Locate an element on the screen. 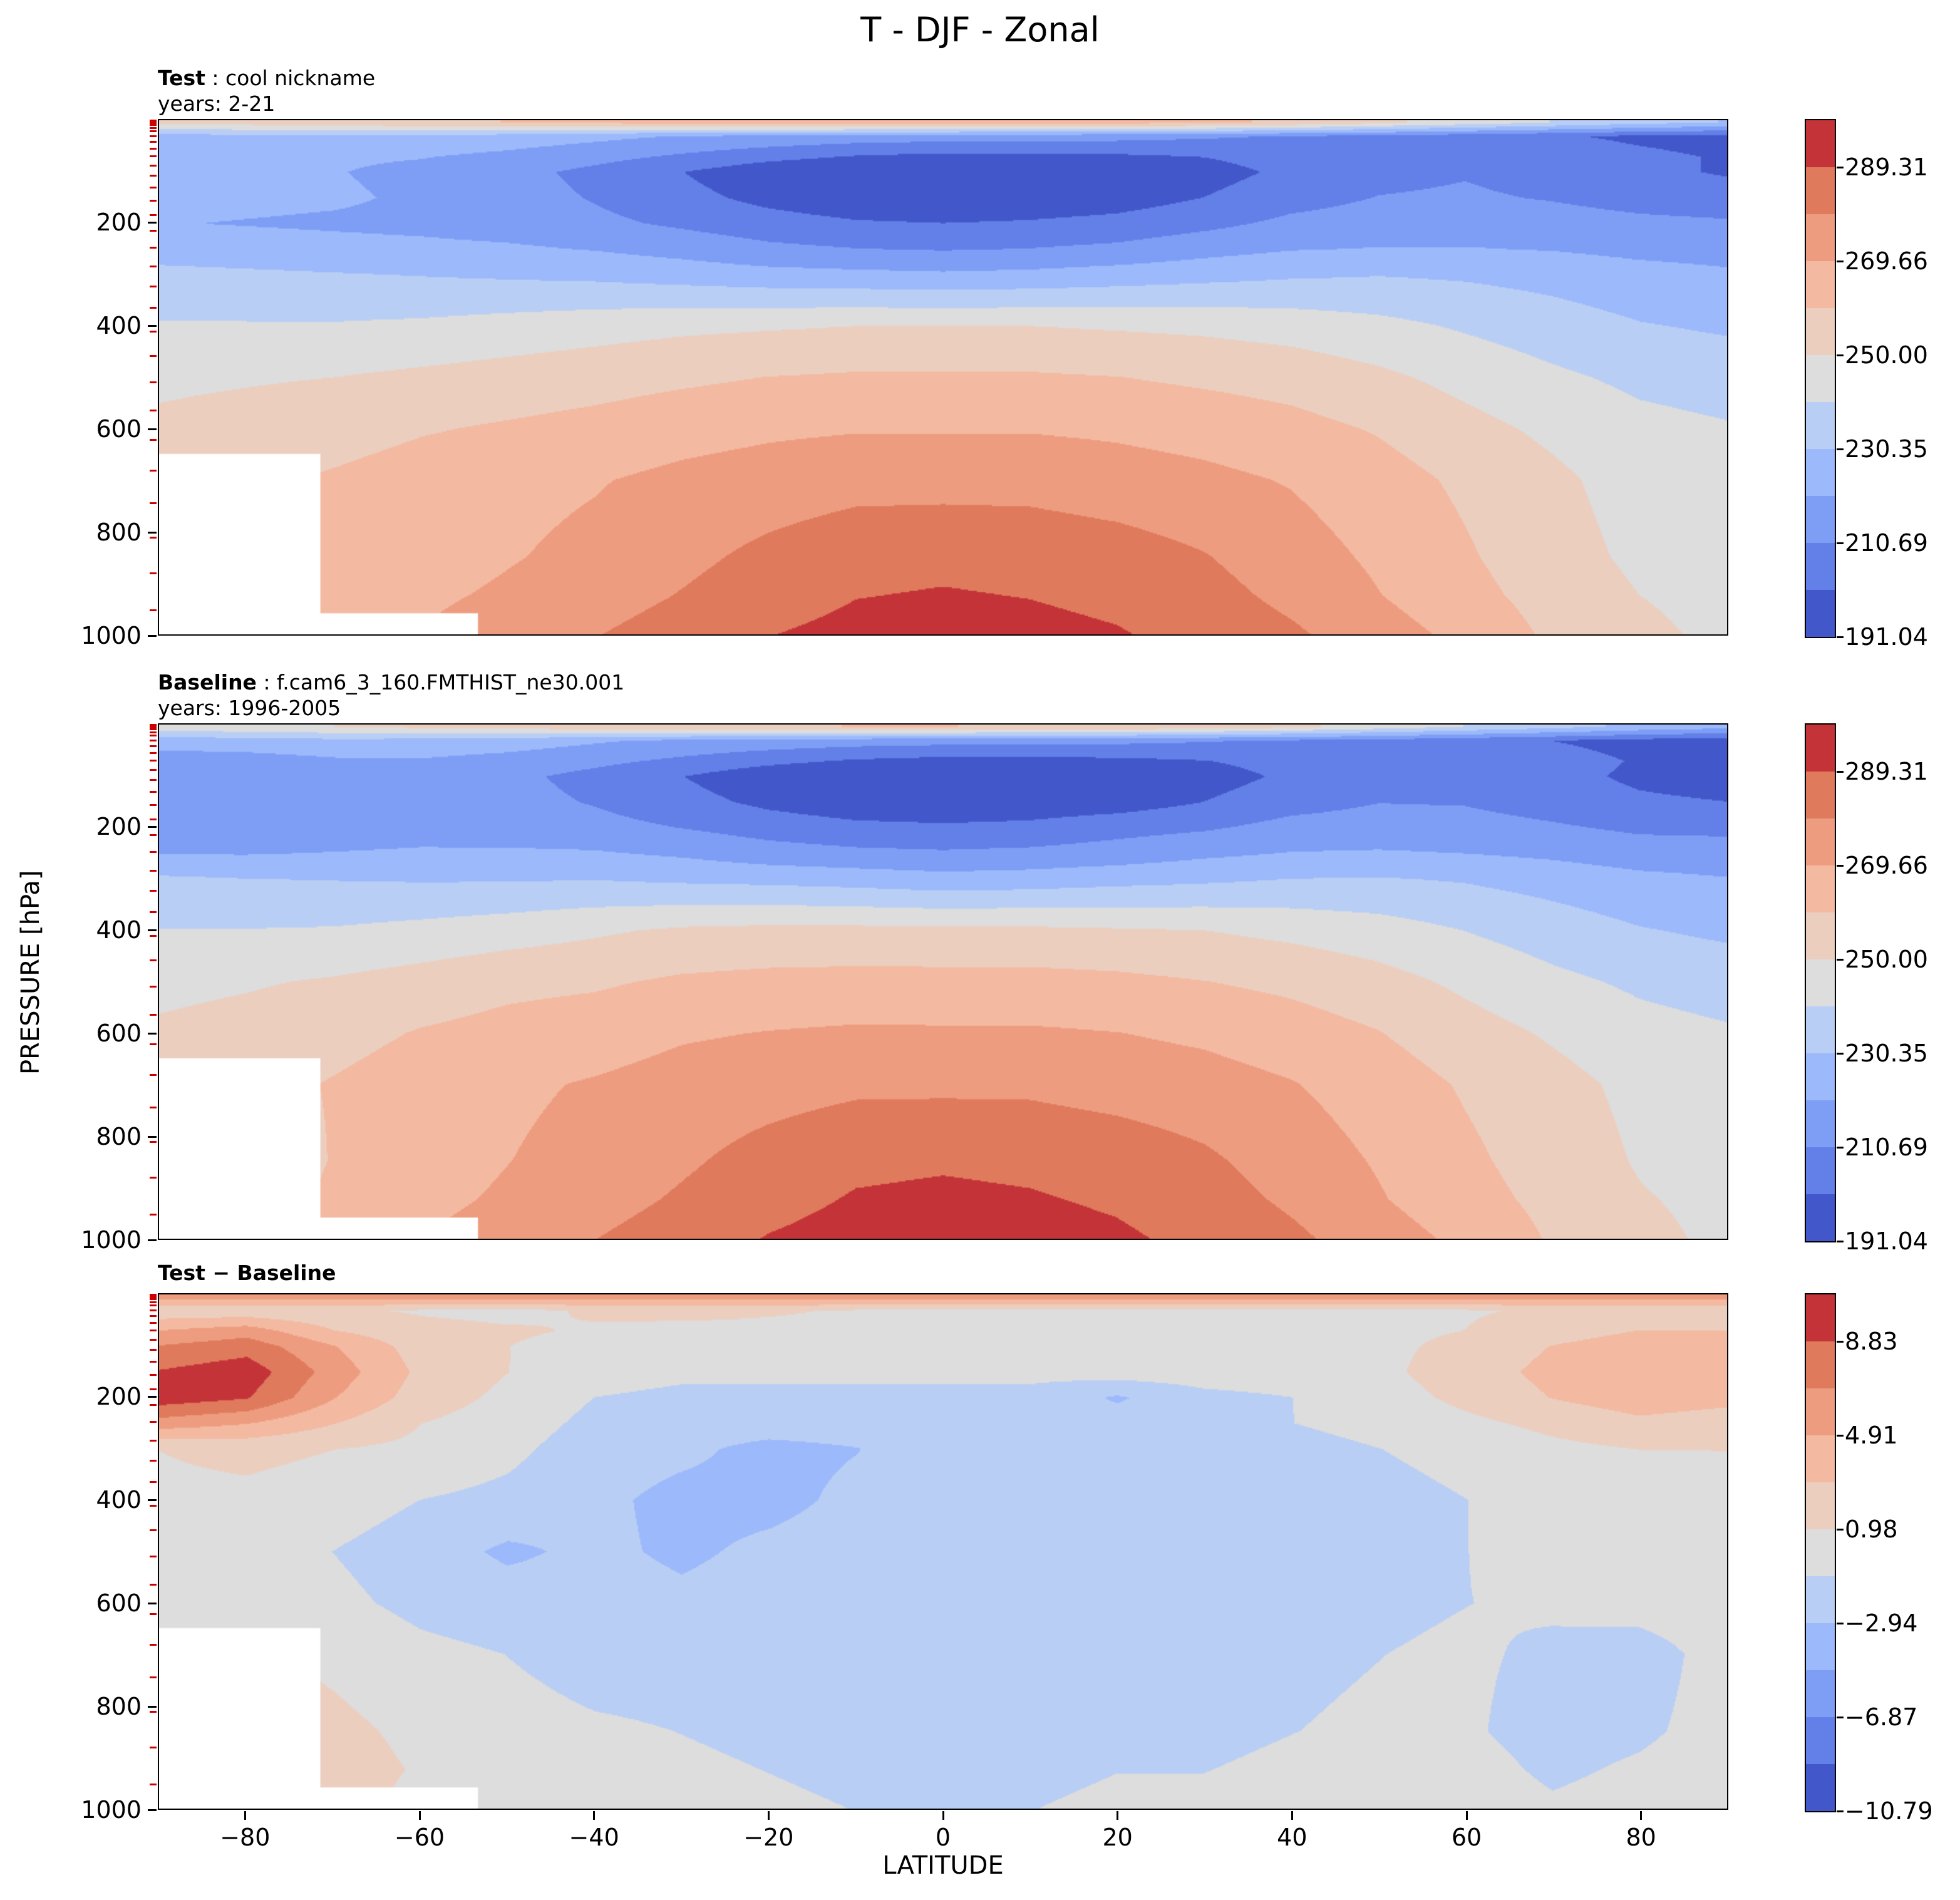 The height and width of the screenshot is (1900, 1960). x-axis-tick-label: 40 is located at coordinates (1292, 1837).